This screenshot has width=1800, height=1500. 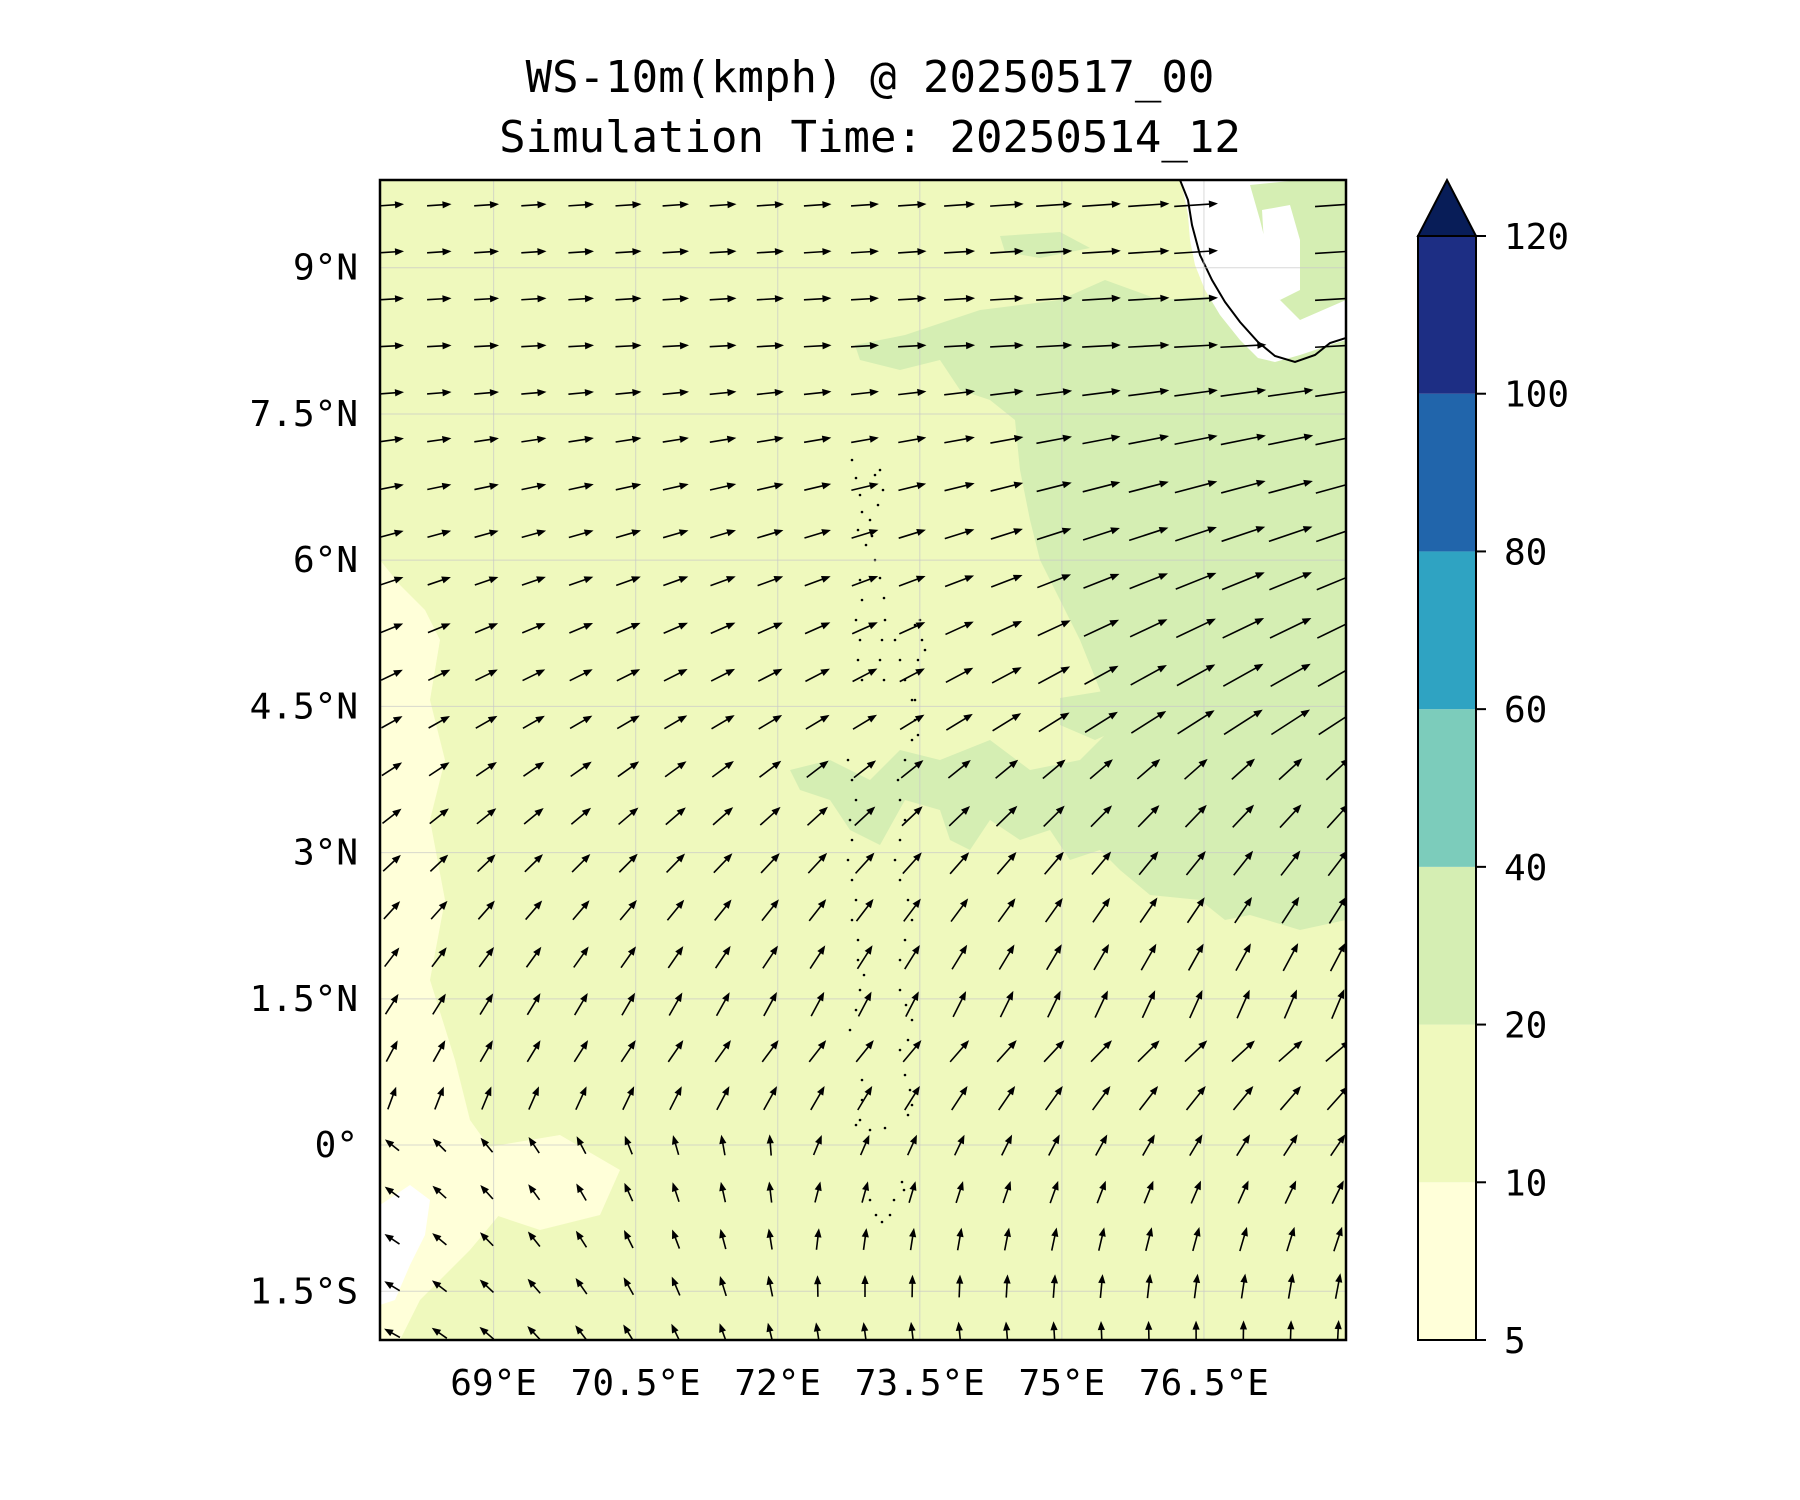 I want to click on lat-tick-label: 9°N, so click(x=325, y=268).